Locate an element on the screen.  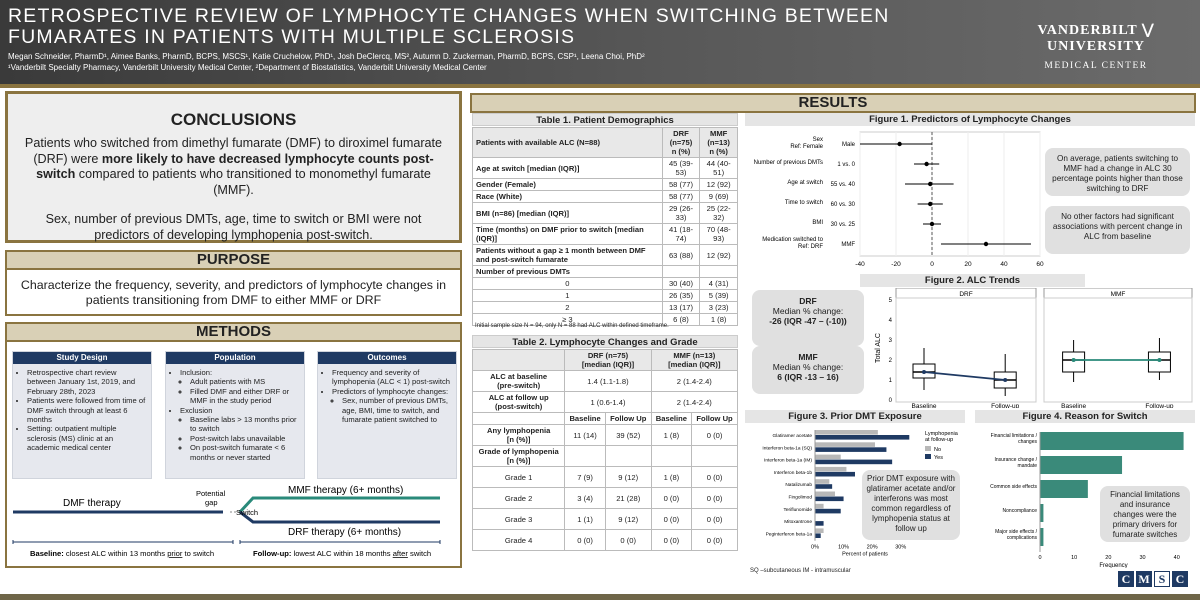
table-cell: 5 (39) is located at coordinates (718, 295).